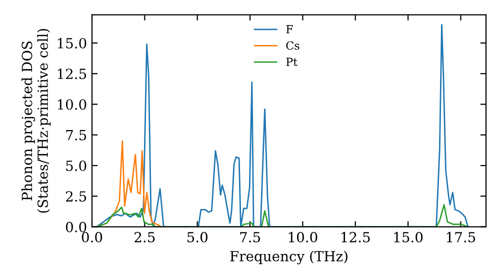 The width and height of the screenshot is (500, 280). What do you see at coordinates (144, 237) in the screenshot?
I see `x-tick-label: 2.5` at bounding box center [144, 237].